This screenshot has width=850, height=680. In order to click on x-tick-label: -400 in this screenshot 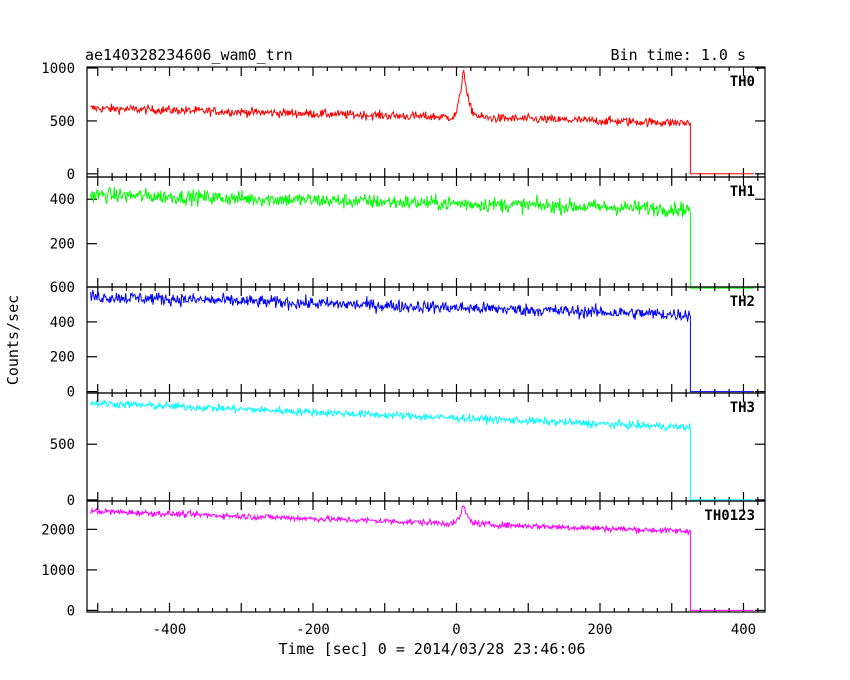, I will do `click(170, 630)`.